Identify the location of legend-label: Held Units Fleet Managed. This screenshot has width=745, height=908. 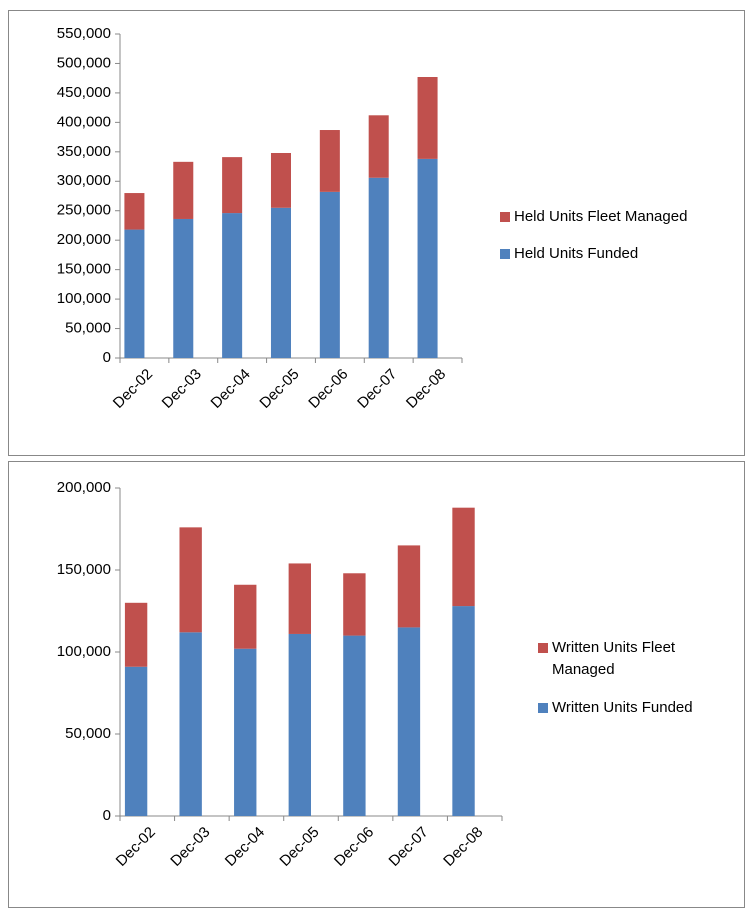
(601, 216).